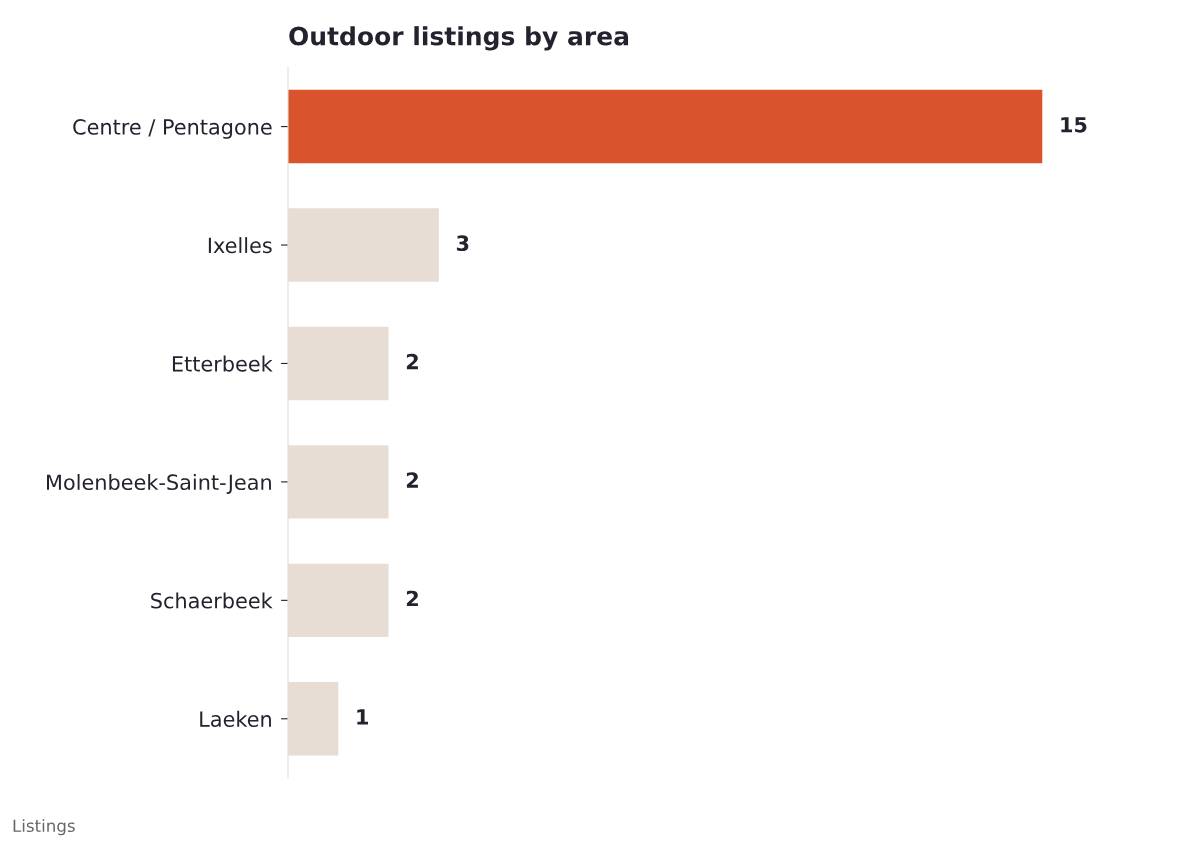 This screenshot has height=842, width=1200. I want to click on chart-title: Outdoor listings by area, so click(459, 38).